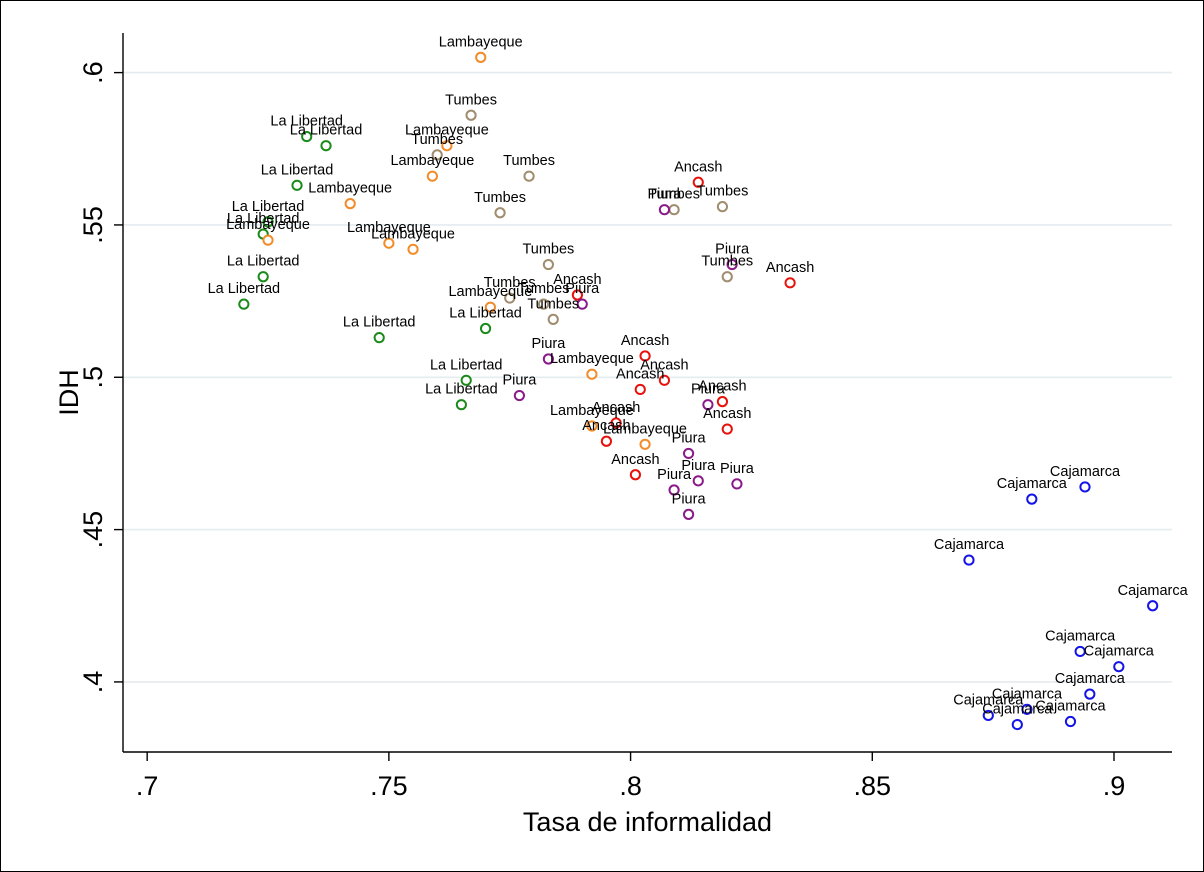 Image resolution: width=1204 pixels, height=872 pixels. What do you see at coordinates (640, 374) in the screenshot?
I see `point-label-3-5: Ancash` at bounding box center [640, 374].